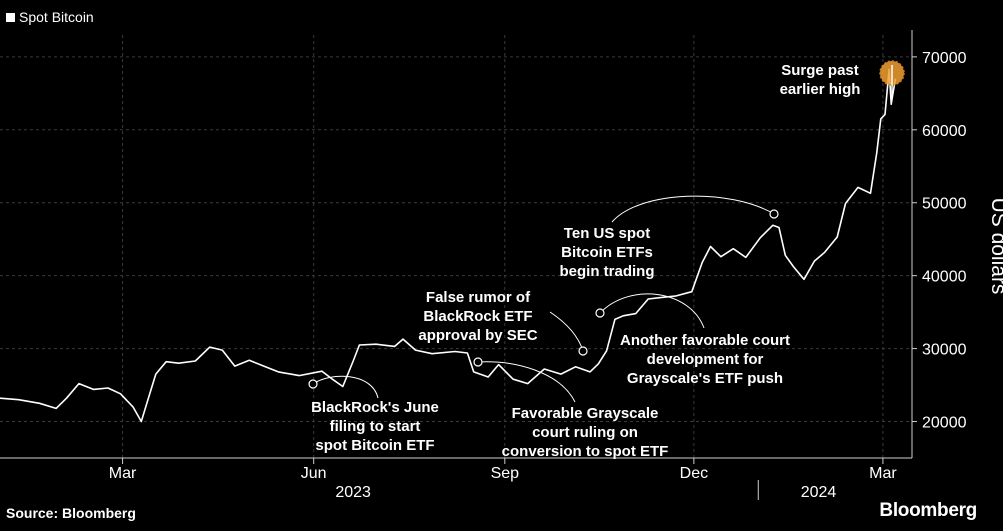 Image resolution: width=1003 pixels, height=531 pixels. What do you see at coordinates (607, 252) in the screenshot?
I see `annotation-text: Bitcoin ETFs` at bounding box center [607, 252].